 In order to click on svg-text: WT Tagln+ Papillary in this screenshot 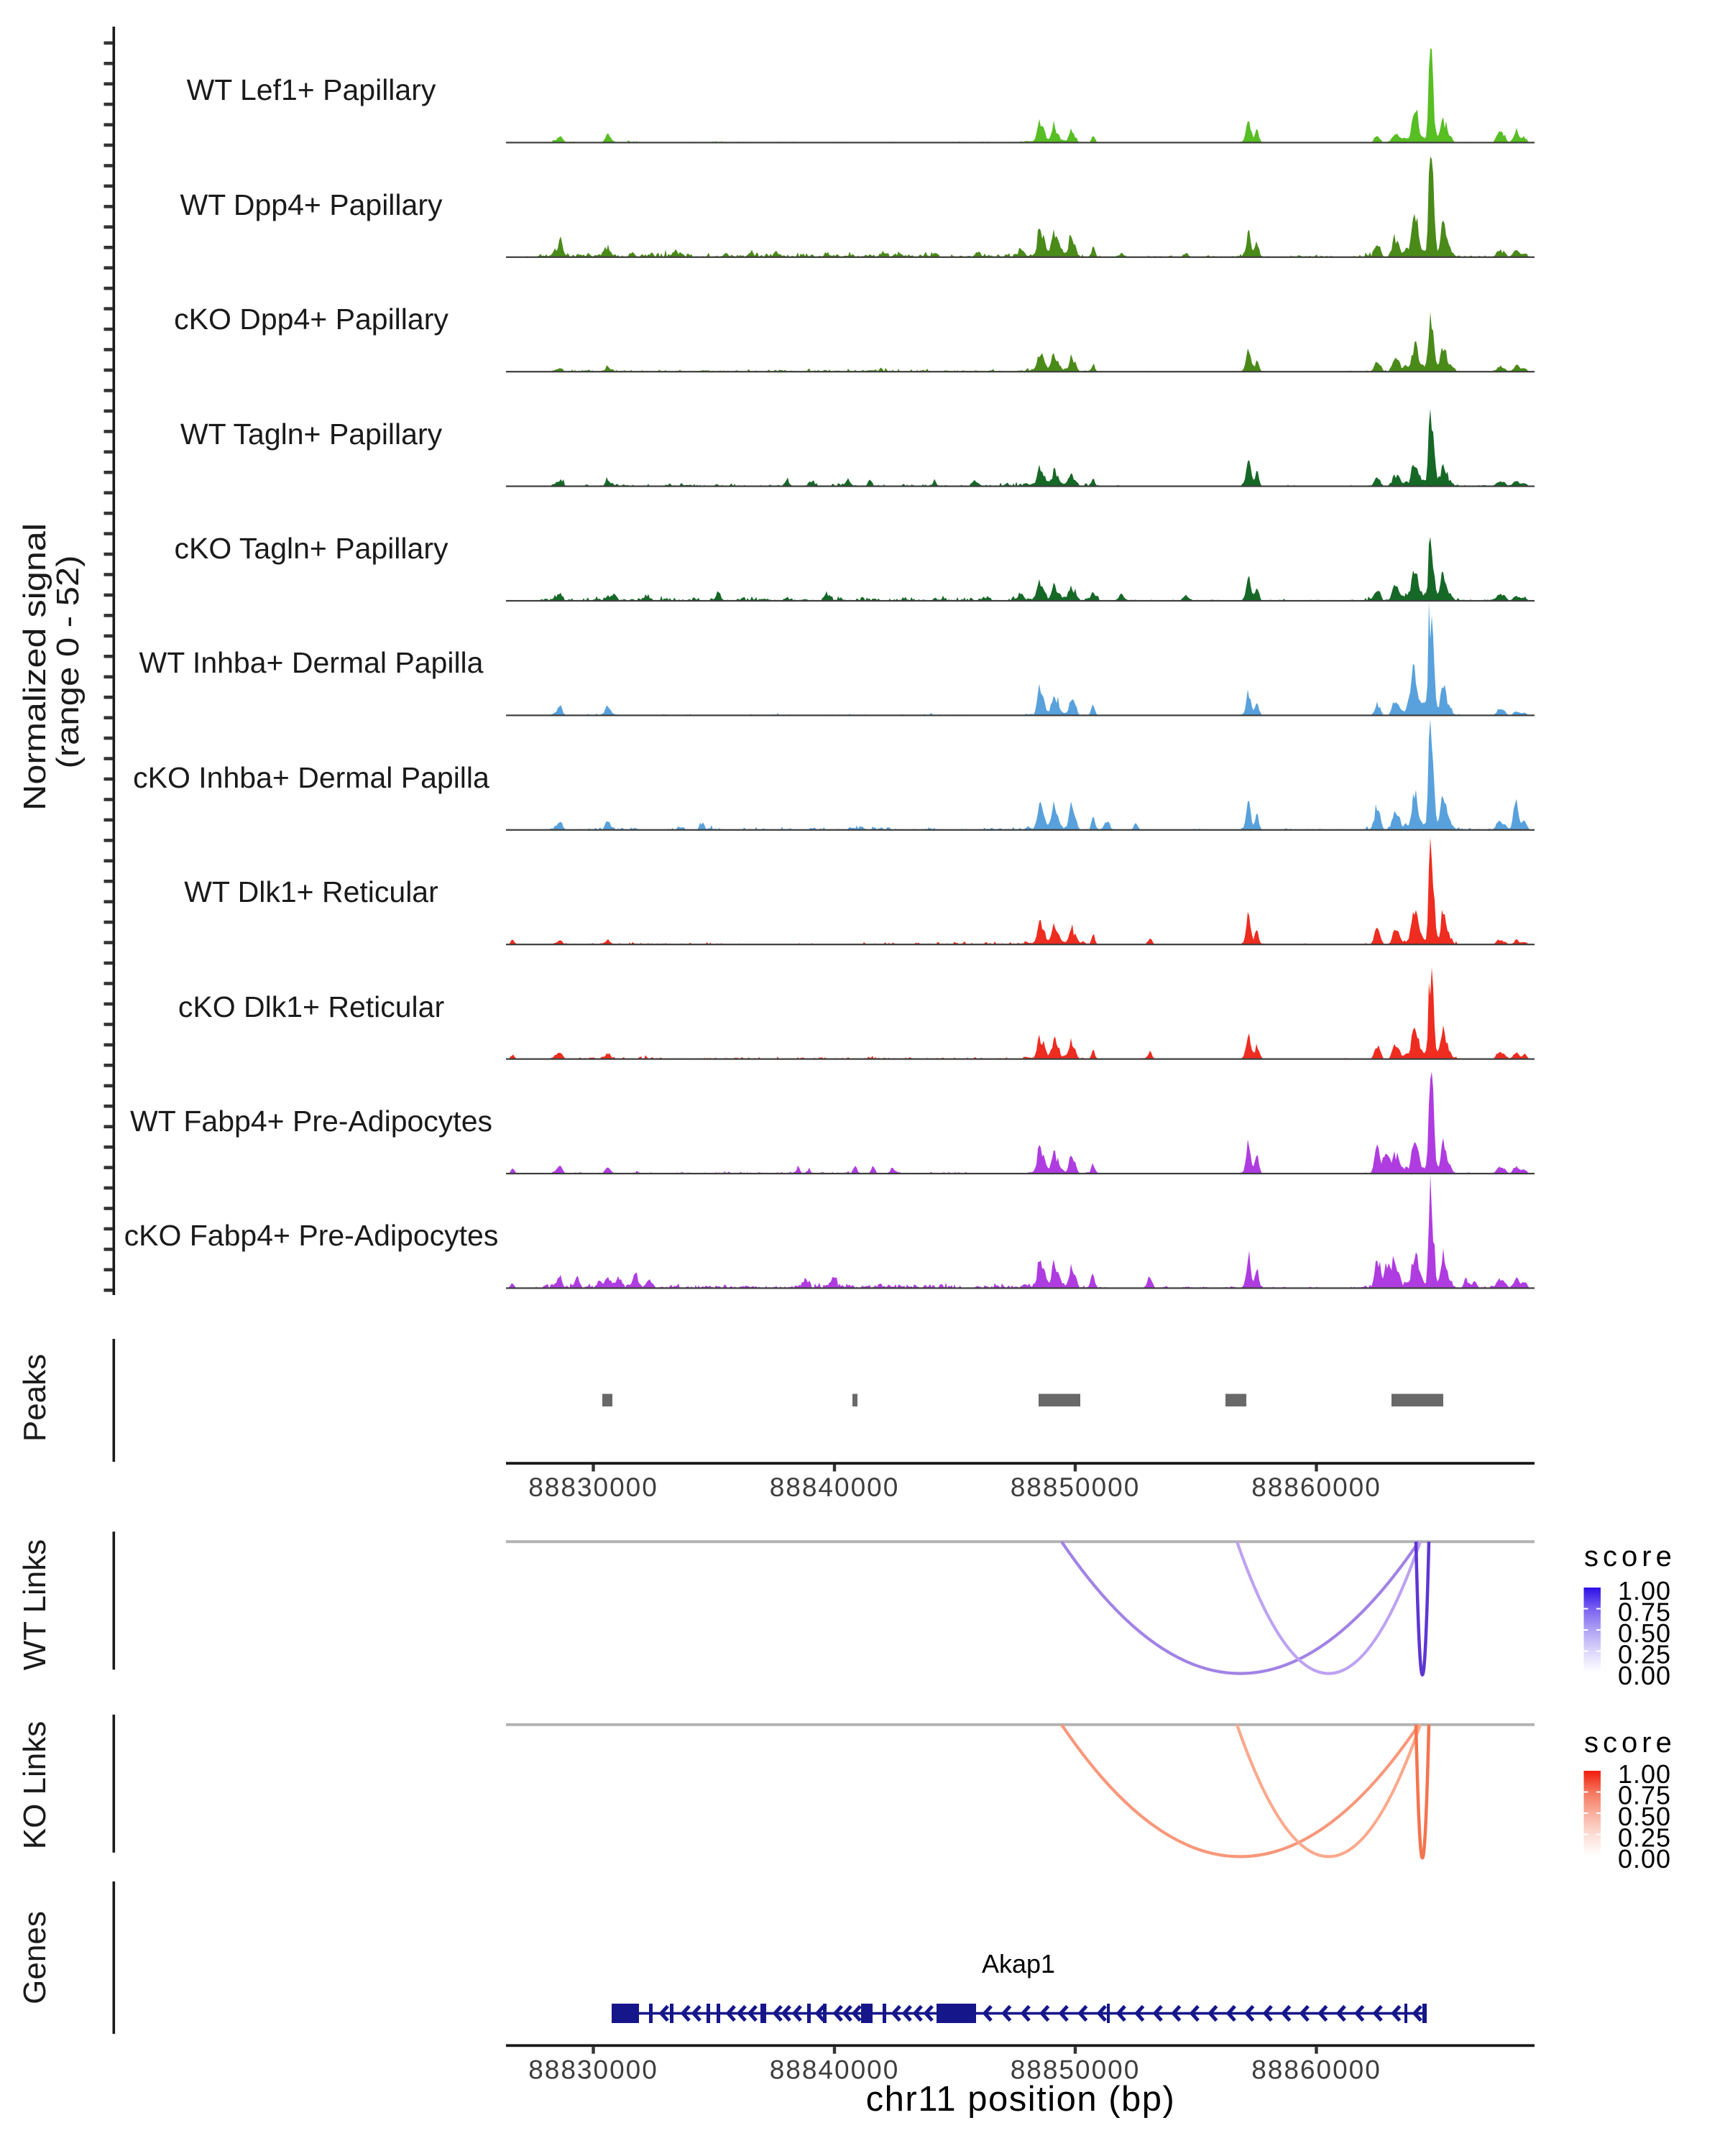, I will do `click(311, 434)`.